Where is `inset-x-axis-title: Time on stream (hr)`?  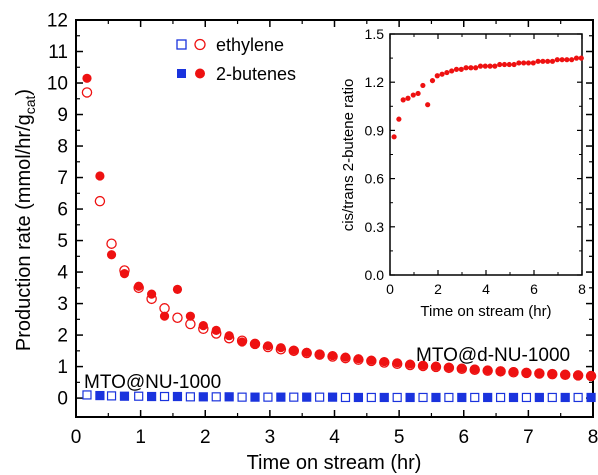
inset-x-axis-title: Time on stream (hr) is located at coordinates (485, 311).